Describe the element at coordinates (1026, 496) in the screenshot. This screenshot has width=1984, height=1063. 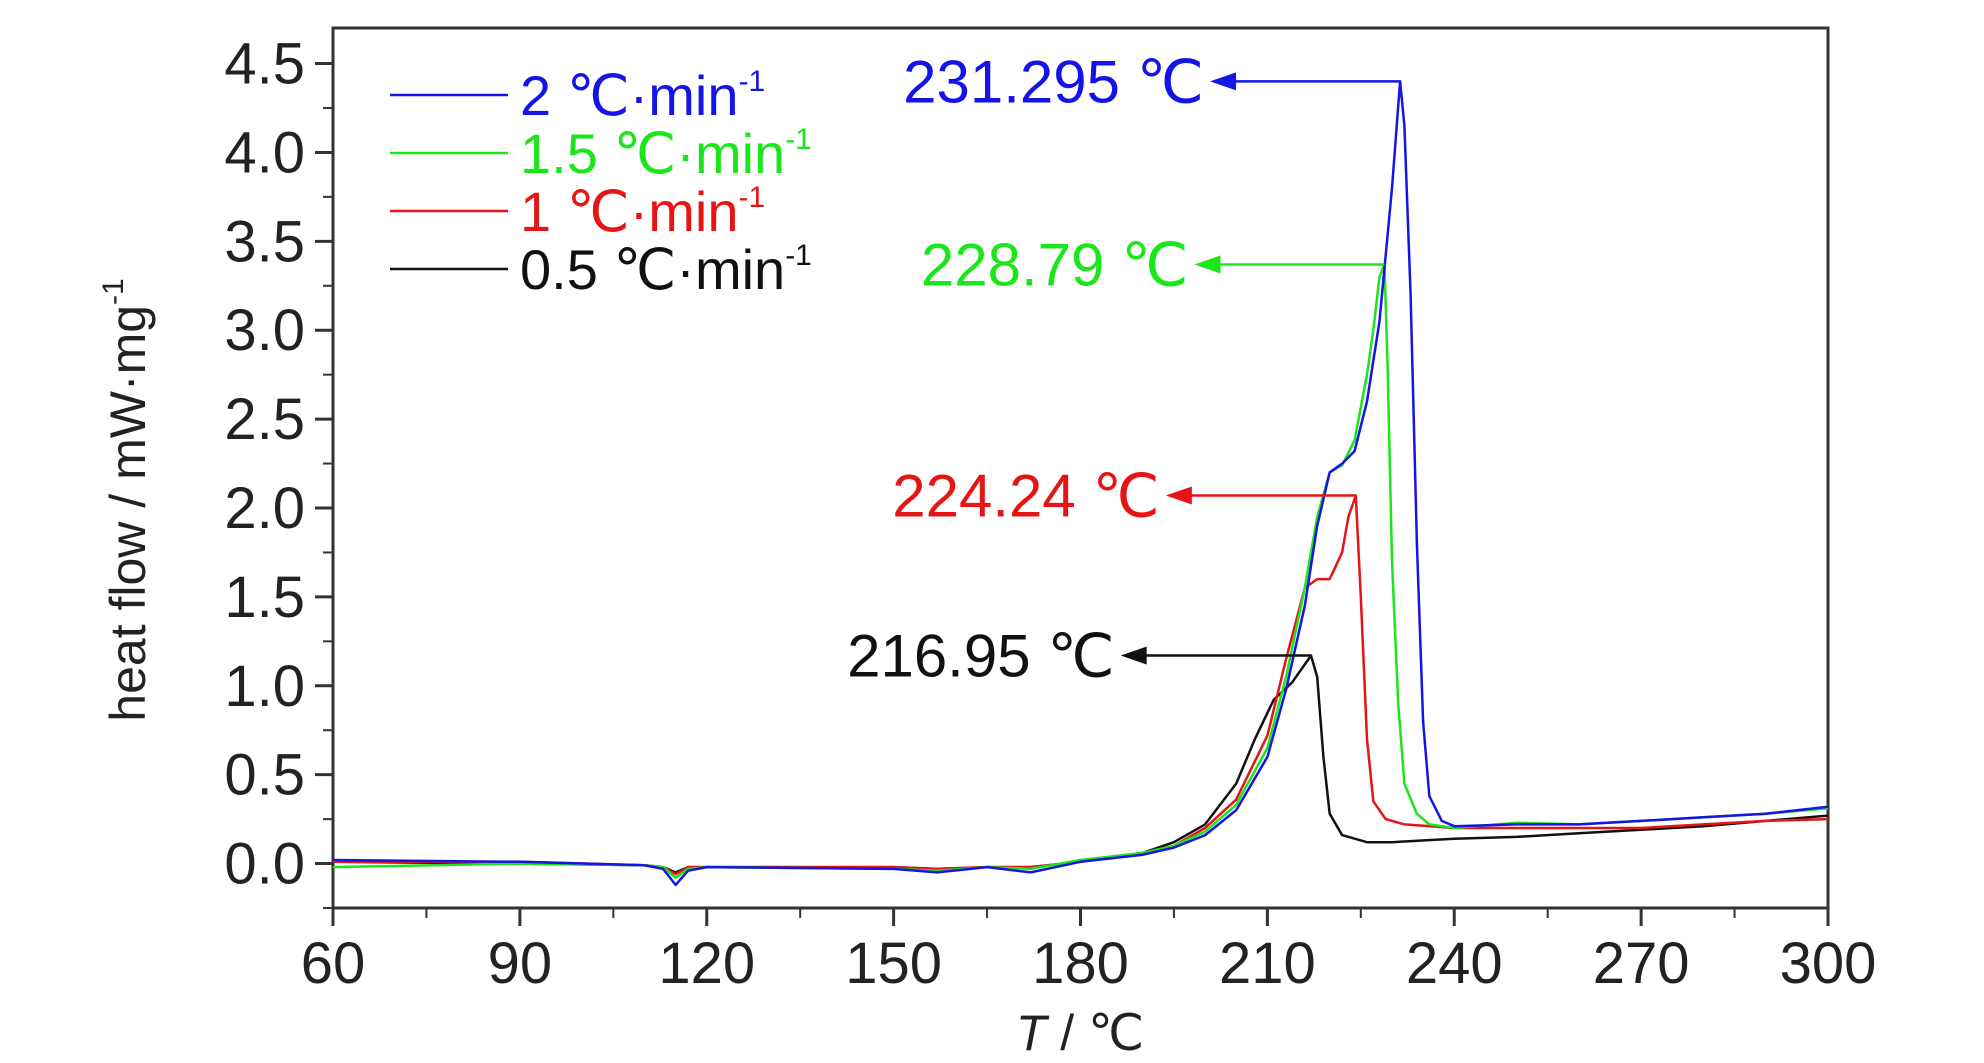
I see `peak-label: 224.24 ℃` at that location.